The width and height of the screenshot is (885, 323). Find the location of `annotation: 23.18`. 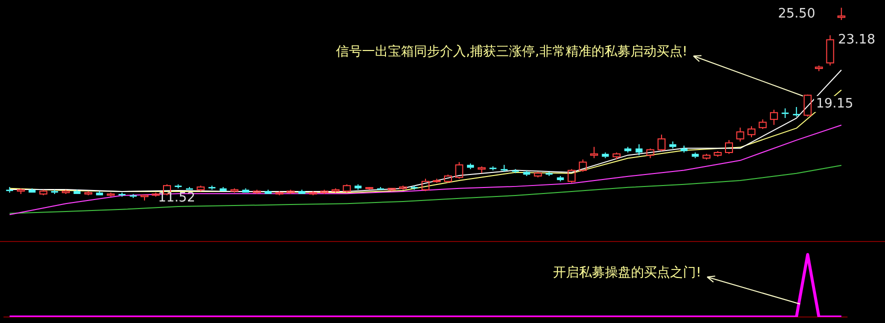

annotation: 23.18 is located at coordinates (857, 40).